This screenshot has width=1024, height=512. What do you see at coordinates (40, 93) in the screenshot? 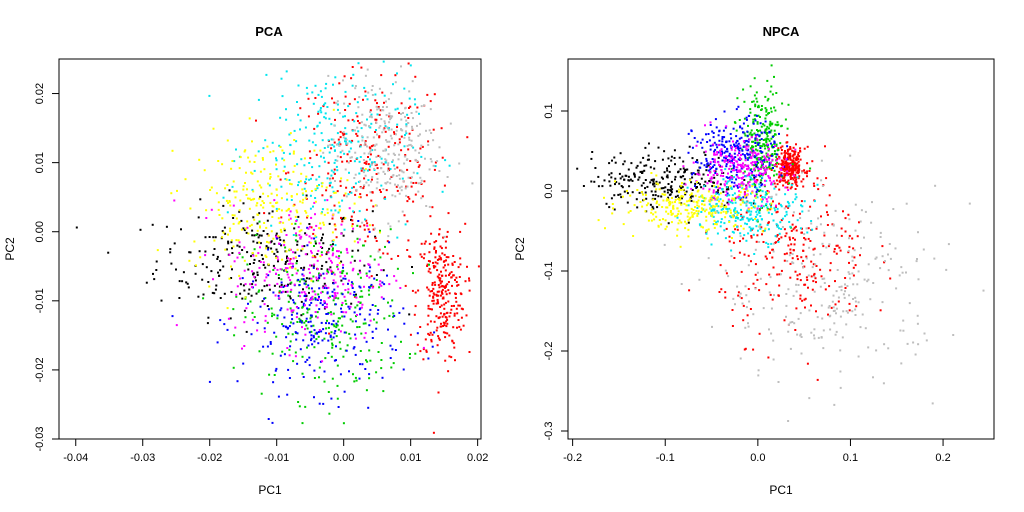
I see `y-tick-label: 0.02` at bounding box center [40, 93].